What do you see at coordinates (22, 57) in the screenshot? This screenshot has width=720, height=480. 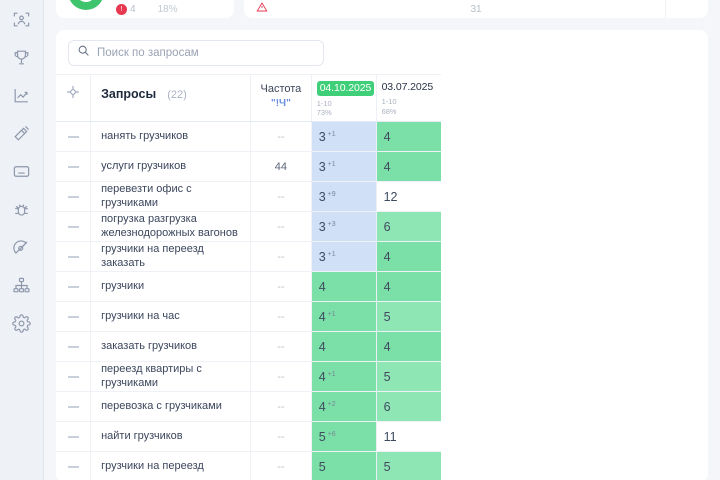 I see `sidebar-item-trophy` at bounding box center [22, 57].